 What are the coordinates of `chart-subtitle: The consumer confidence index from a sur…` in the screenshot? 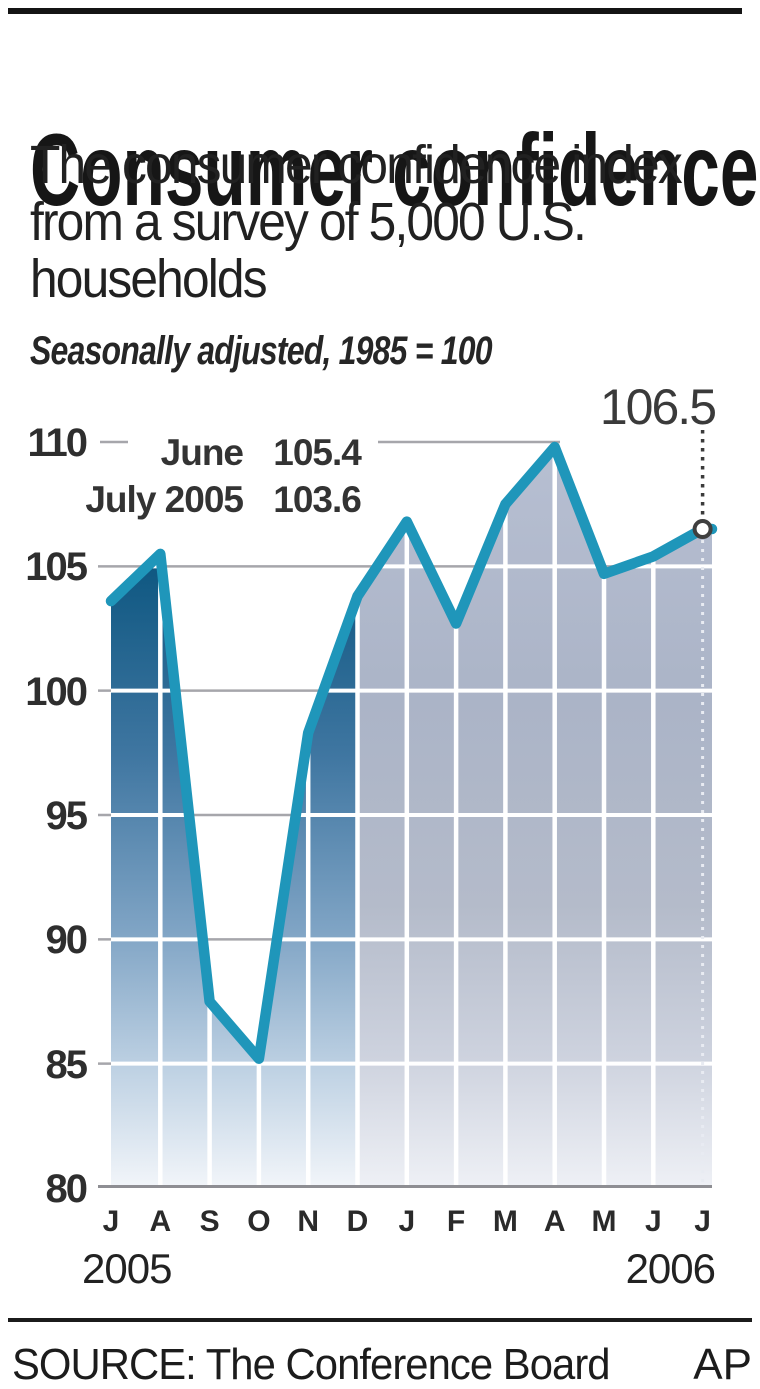 It's located at (356, 222).